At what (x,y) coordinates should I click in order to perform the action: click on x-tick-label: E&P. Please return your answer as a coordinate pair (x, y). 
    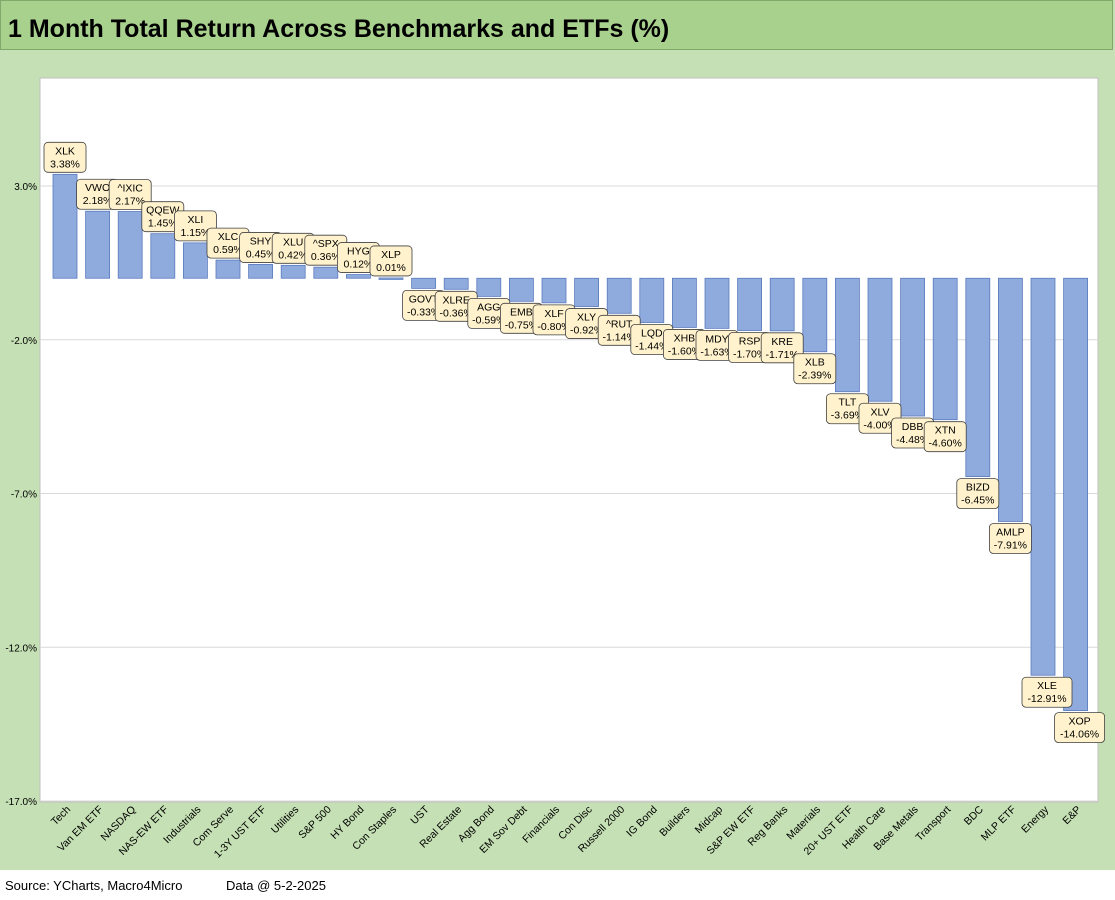
    Looking at the image, I should click on (1071, 815).